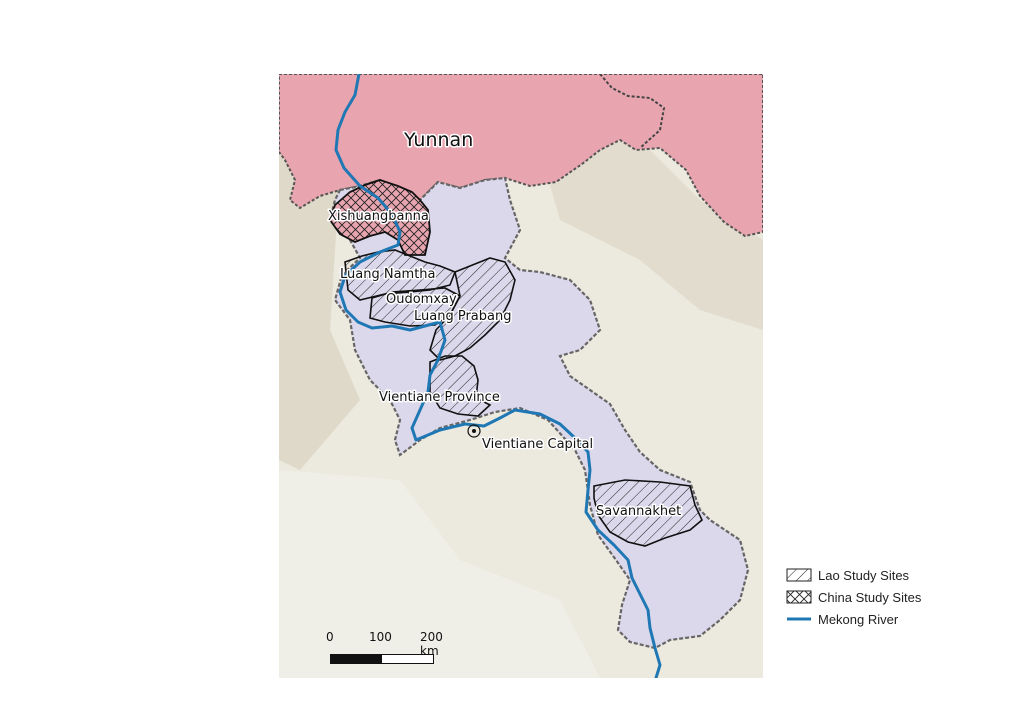  Describe the element at coordinates (638, 511) in the screenshot. I see `savannakhet-label: Savannakhet` at that location.